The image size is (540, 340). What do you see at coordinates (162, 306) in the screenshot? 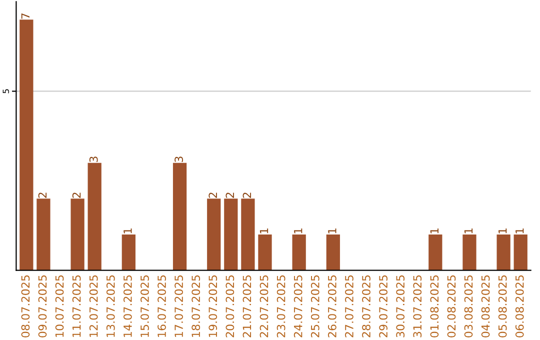
I see `x-tick-label: 16.07.2025` at bounding box center [162, 306].